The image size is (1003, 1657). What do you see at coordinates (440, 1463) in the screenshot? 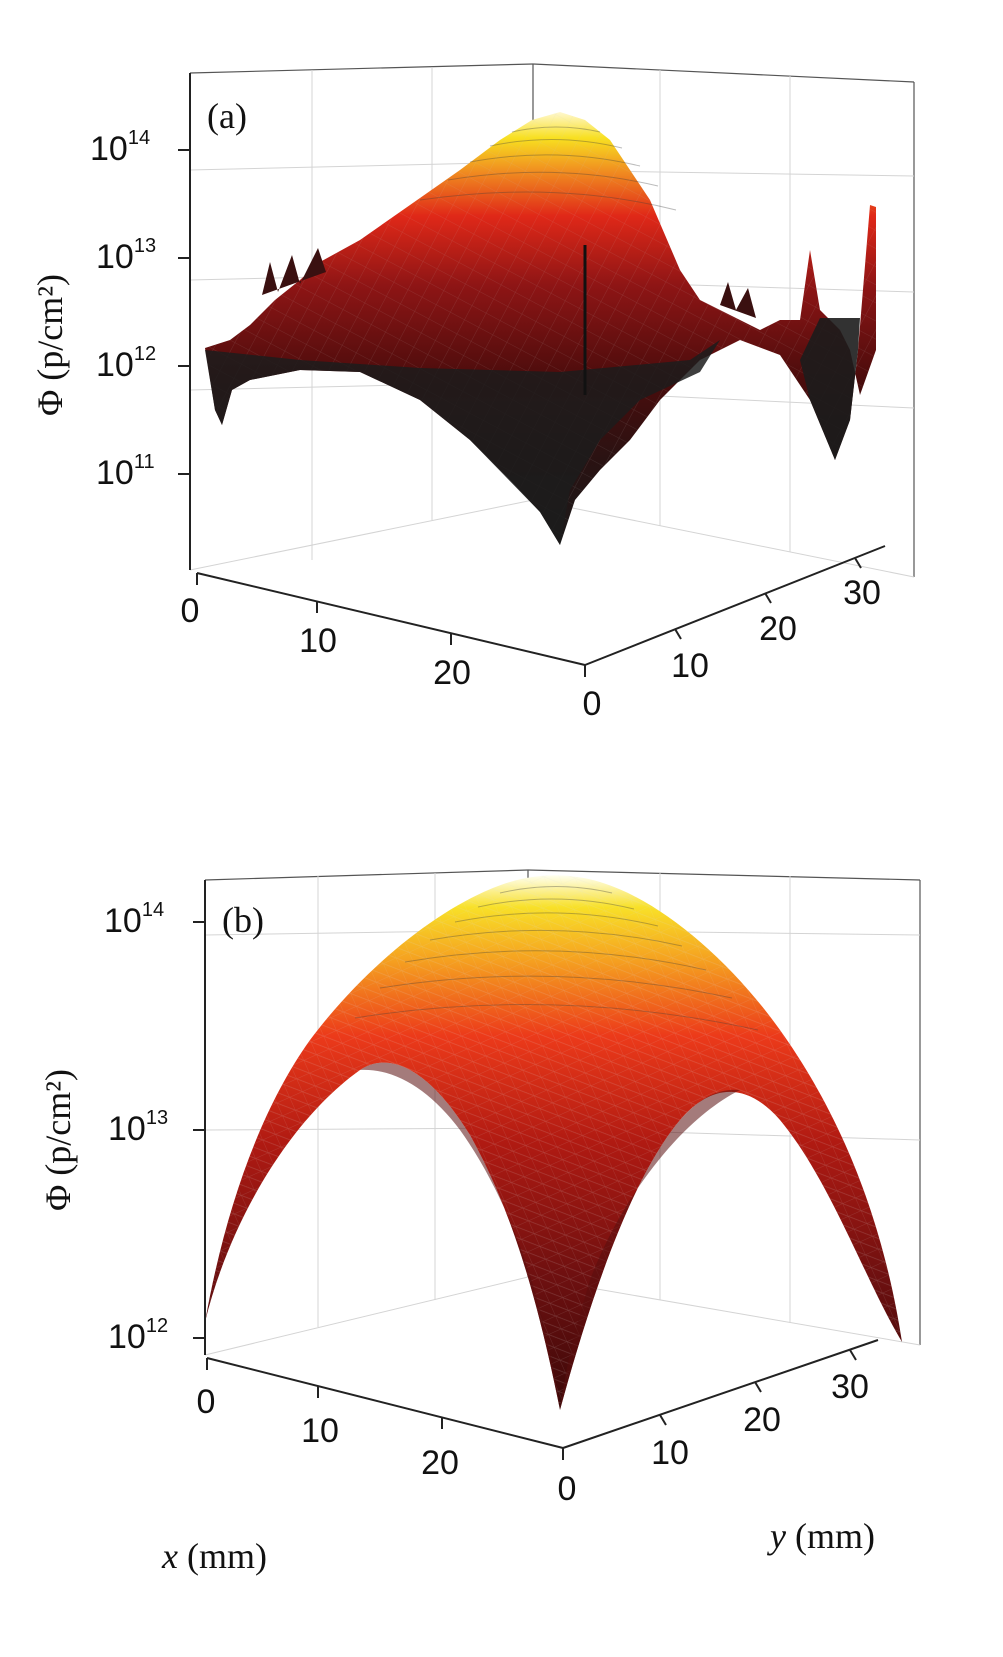
I see `panel-b-xtick-label: 20` at bounding box center [440, 1463].